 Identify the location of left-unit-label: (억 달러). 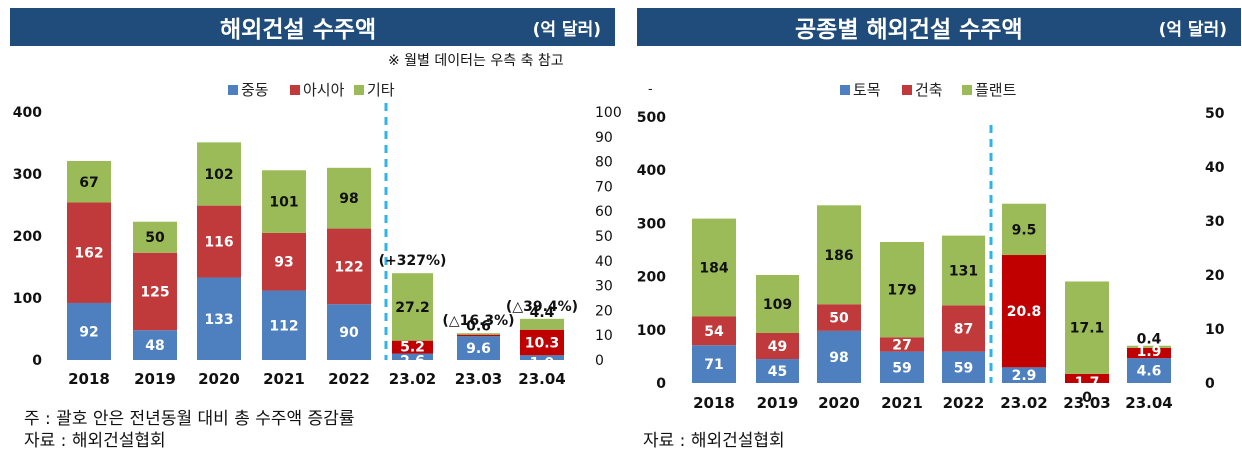
(566, 29).